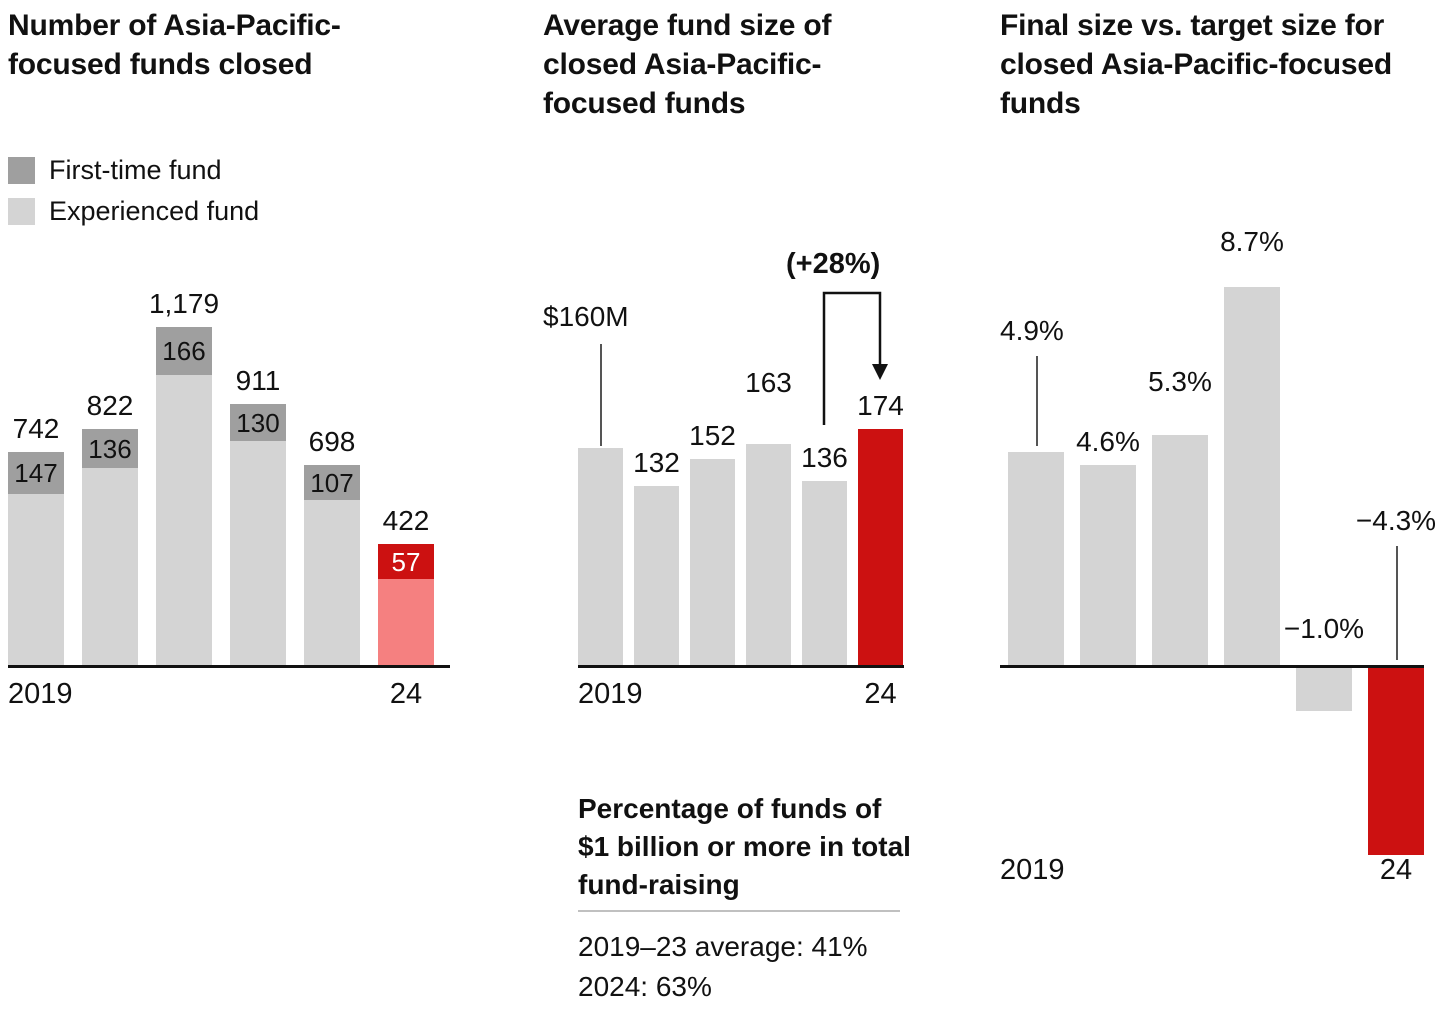 The image size is (1440, 1013). I want to click on bar-value-label: 422, so click(406, 520).